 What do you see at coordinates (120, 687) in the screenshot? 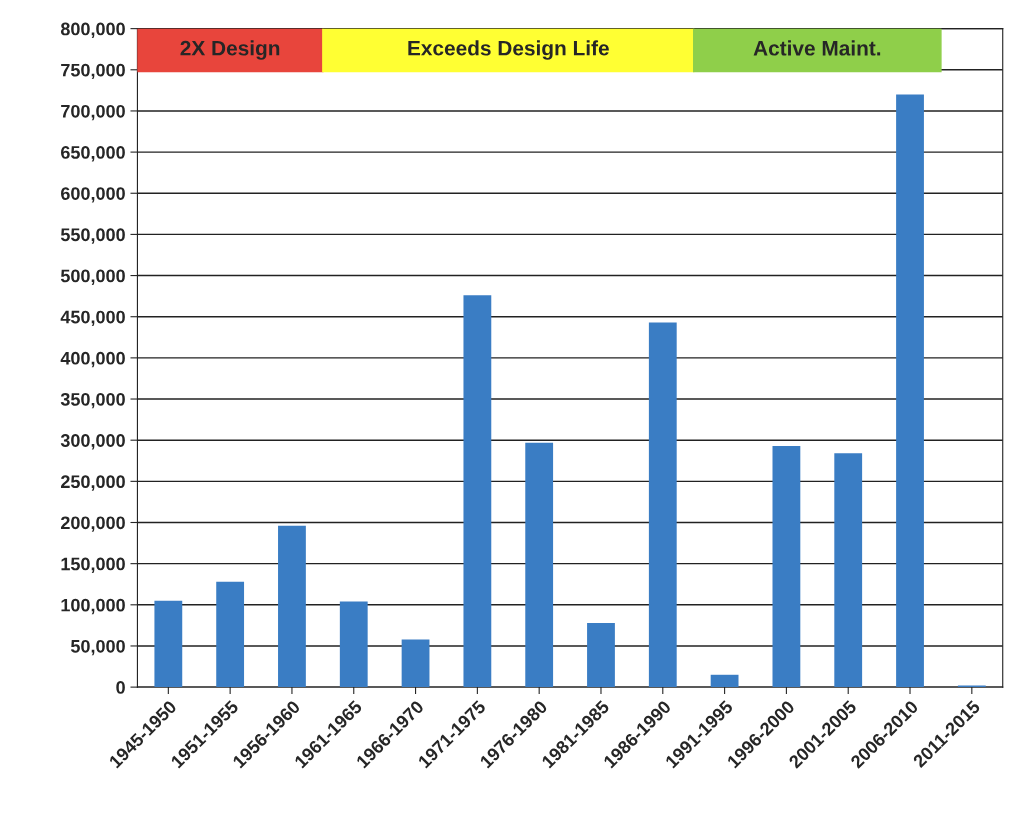
I see `y-tick-label: 0` at bounding box center [120, 687].